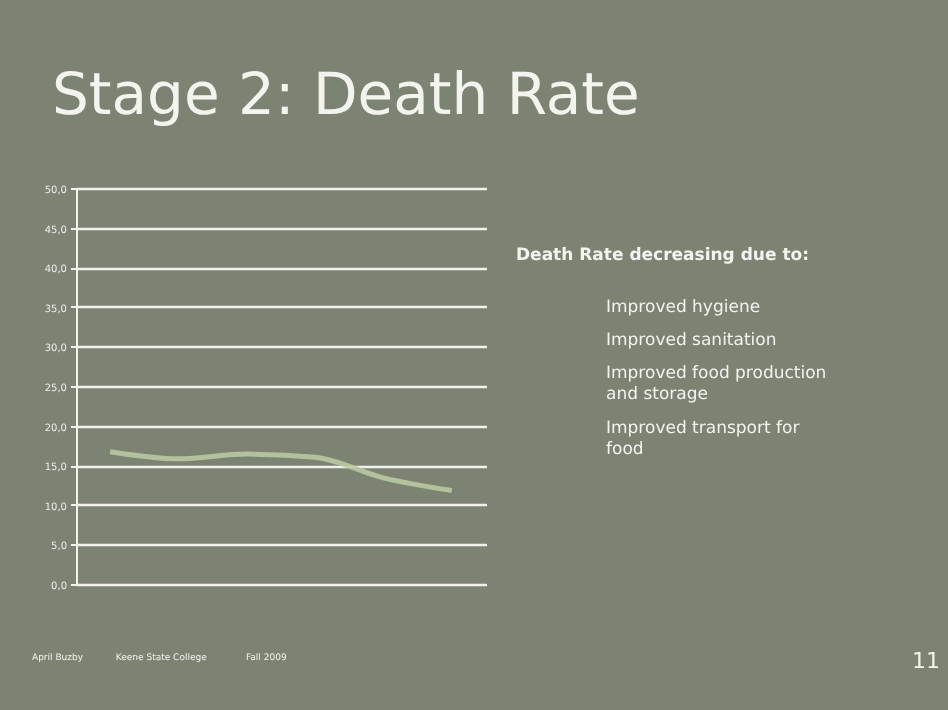 This screenshot has width=948, height=710. I want to click on chart-title: Stage 2: Death Rate, so click(346, 94).